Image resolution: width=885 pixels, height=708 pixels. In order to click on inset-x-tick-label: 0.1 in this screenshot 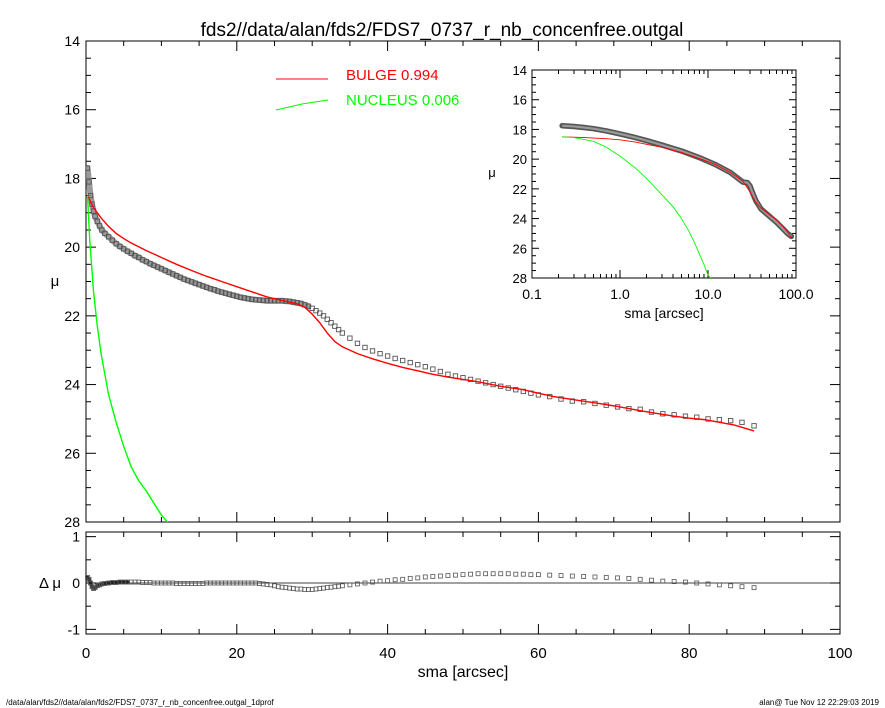, I will do `click(532, 294)`.